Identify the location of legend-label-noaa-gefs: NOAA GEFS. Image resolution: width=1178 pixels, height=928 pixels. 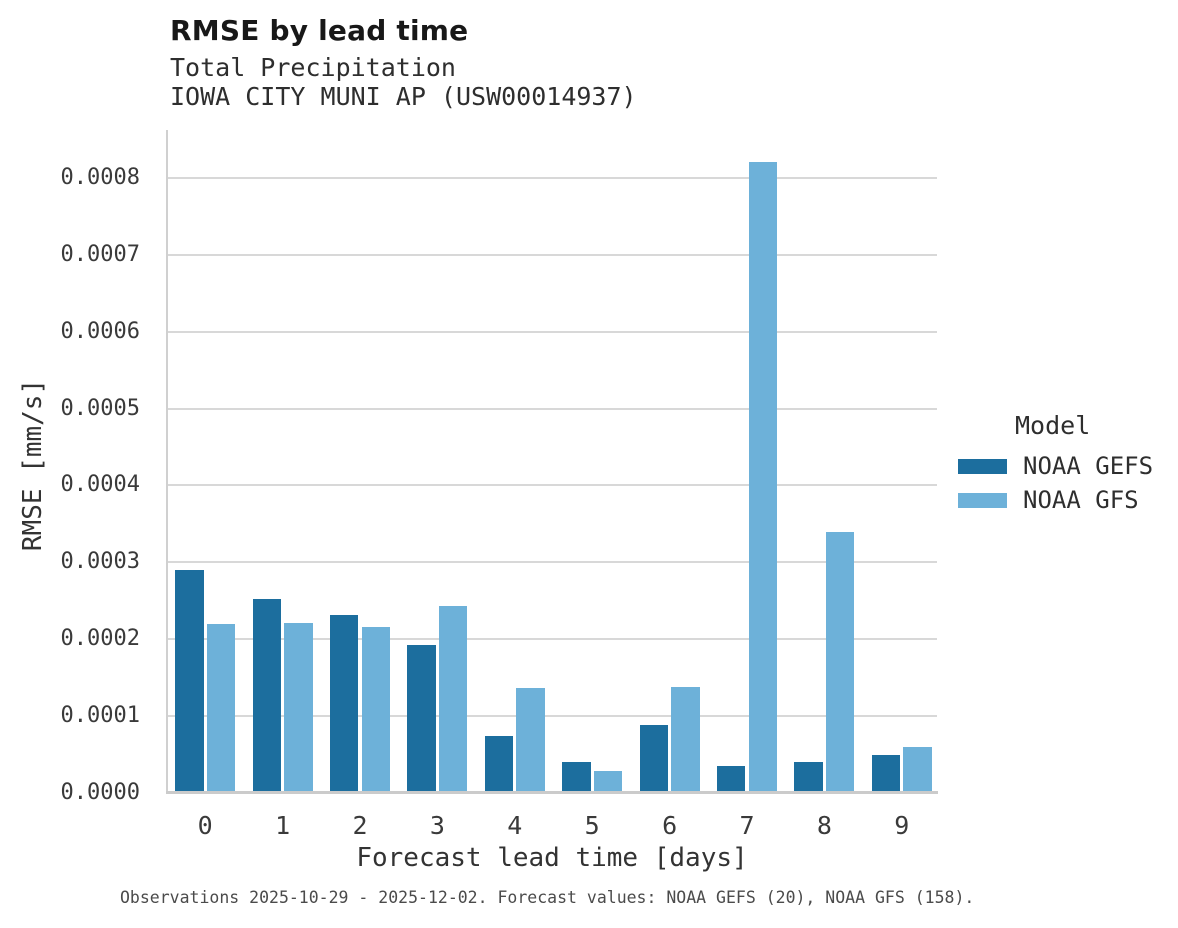
(1088, 466).